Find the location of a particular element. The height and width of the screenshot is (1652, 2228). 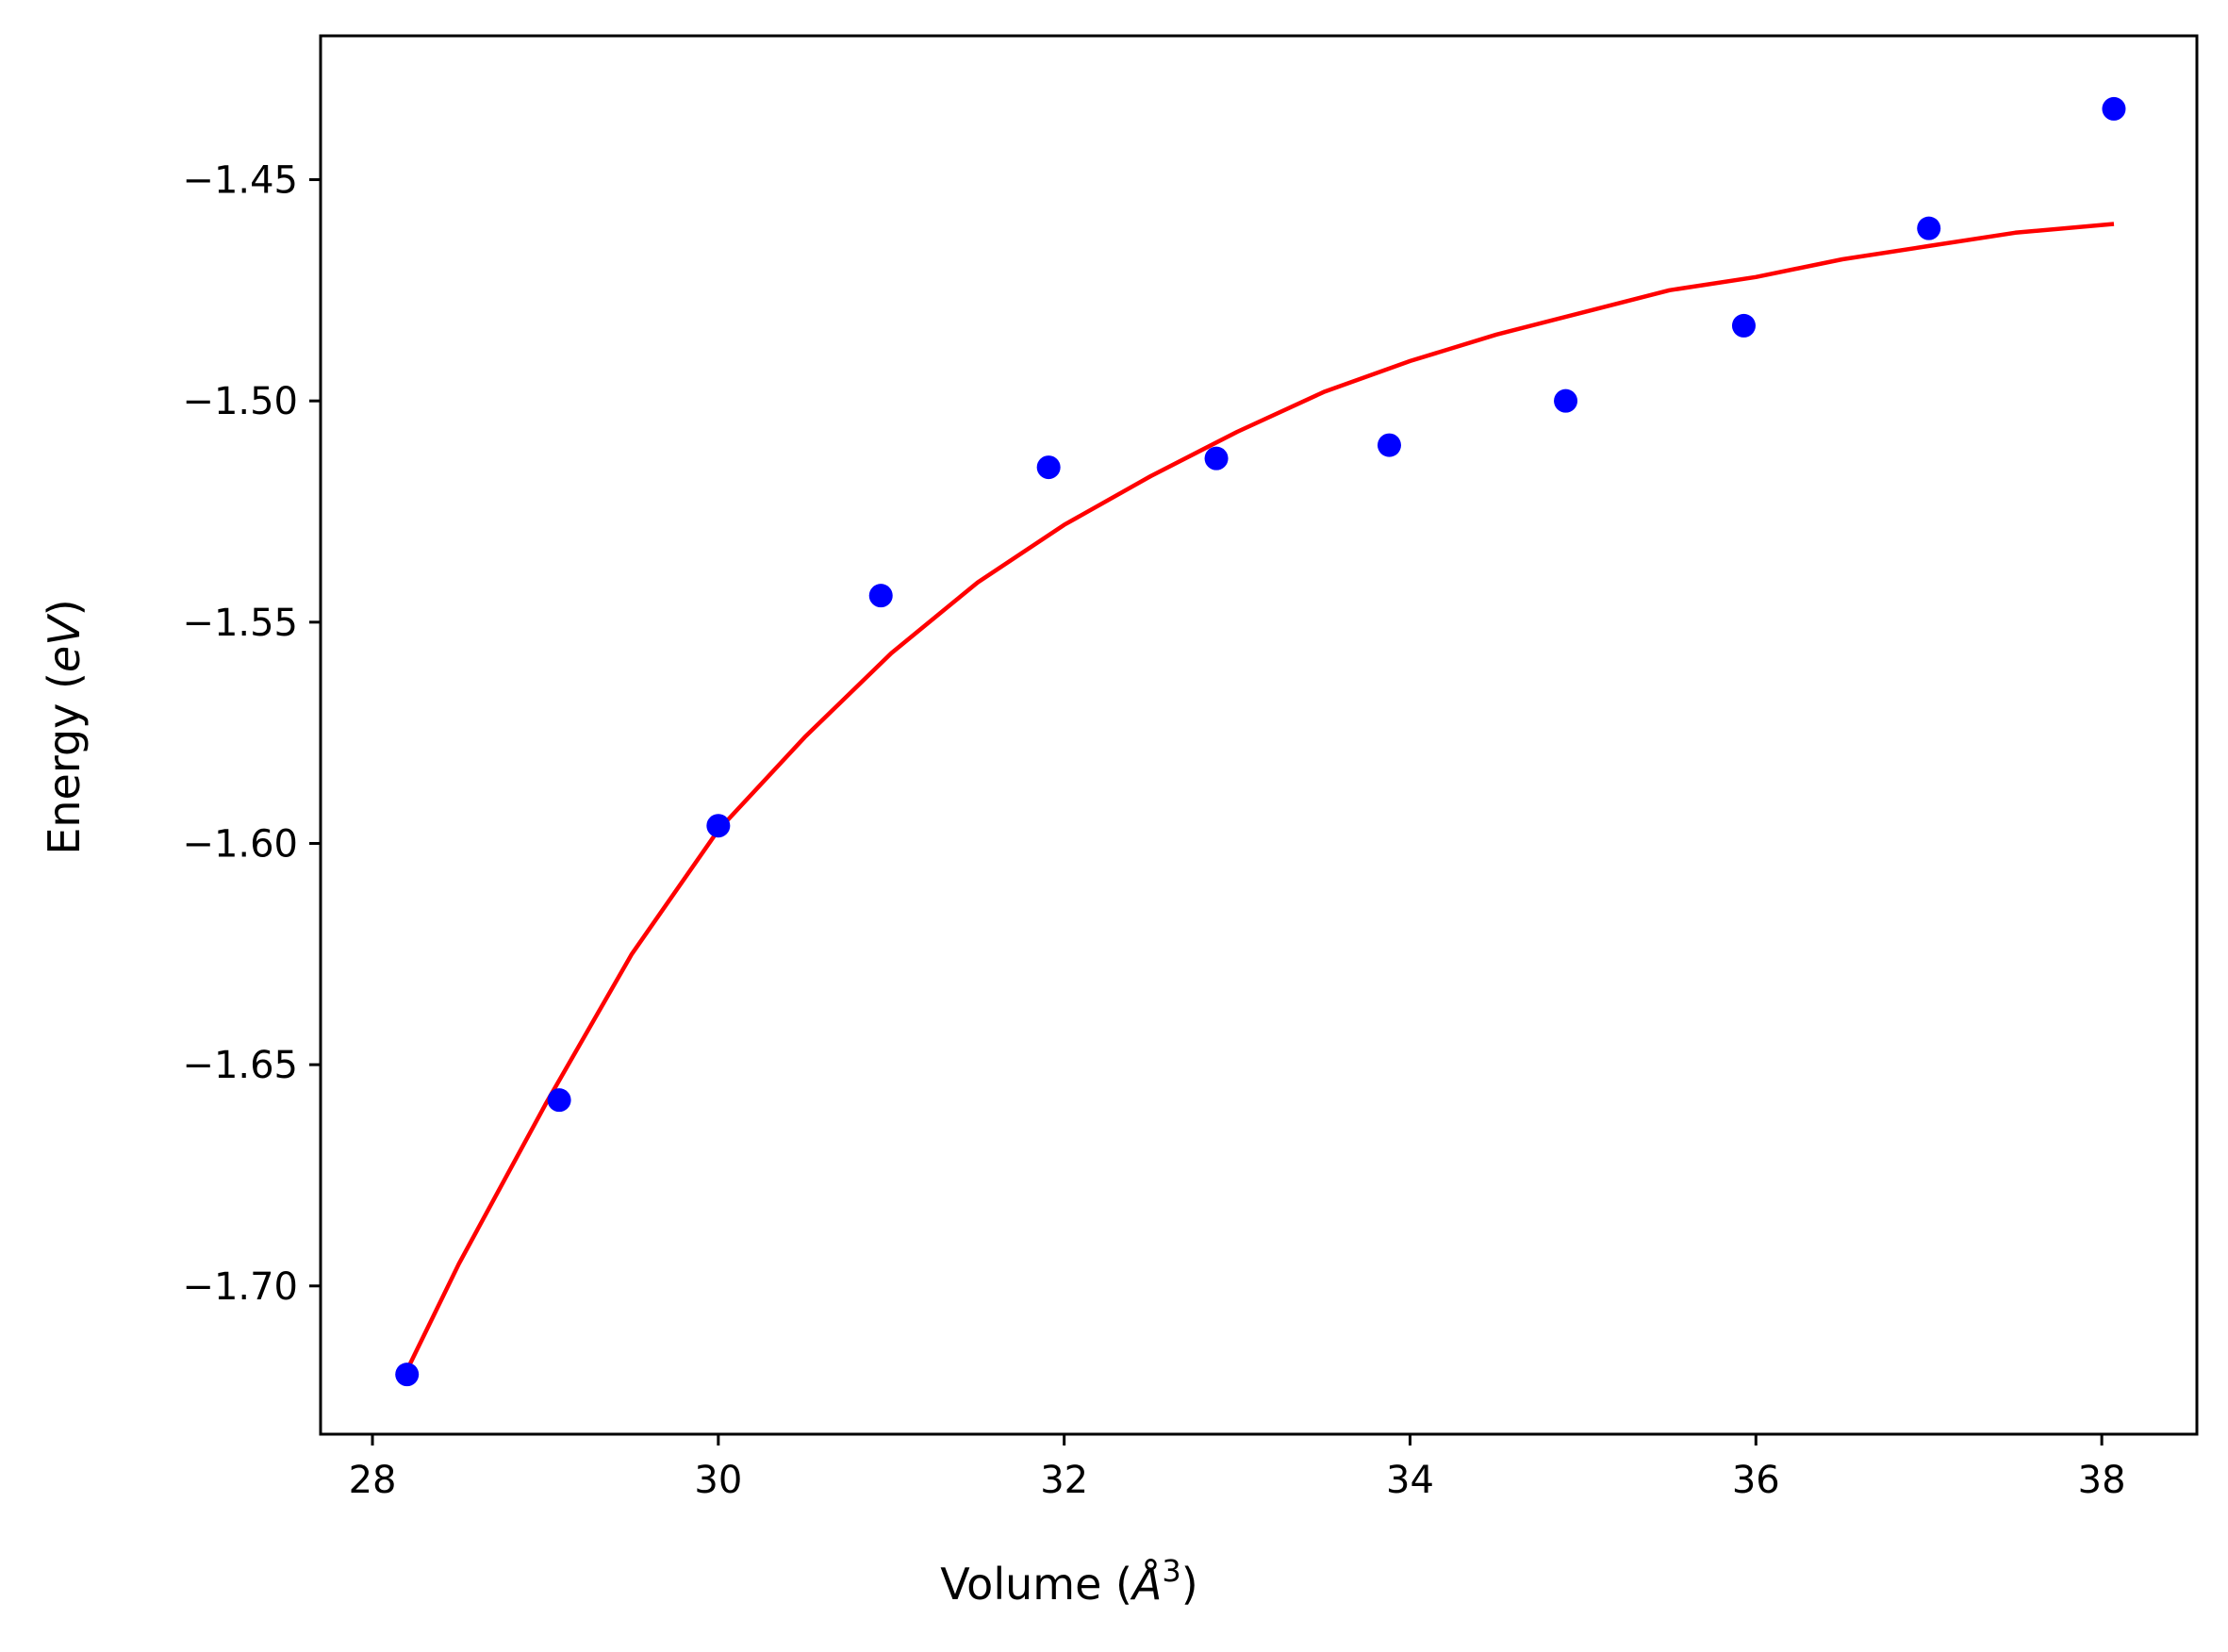

y-tick-label: −1.55 is located at coordinates (240, 623).